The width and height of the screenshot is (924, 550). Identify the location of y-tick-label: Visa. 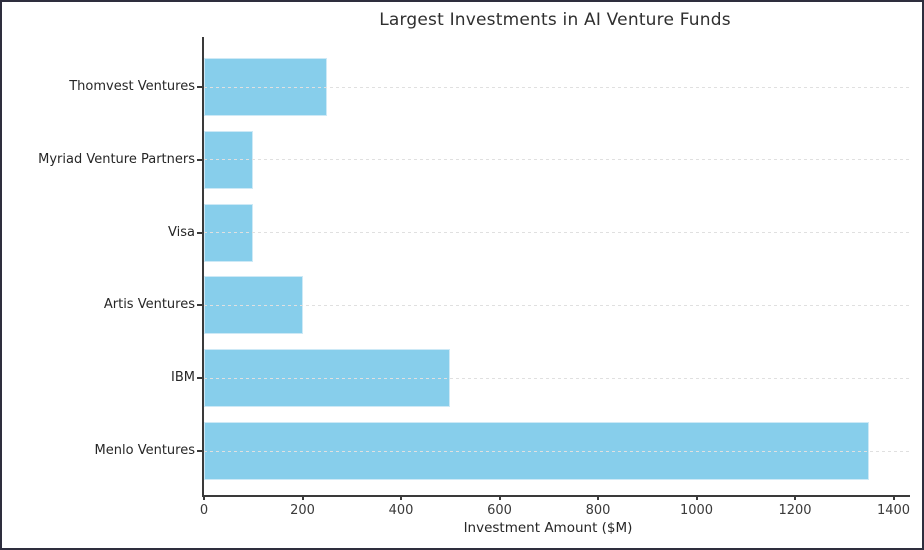
(181, 232).